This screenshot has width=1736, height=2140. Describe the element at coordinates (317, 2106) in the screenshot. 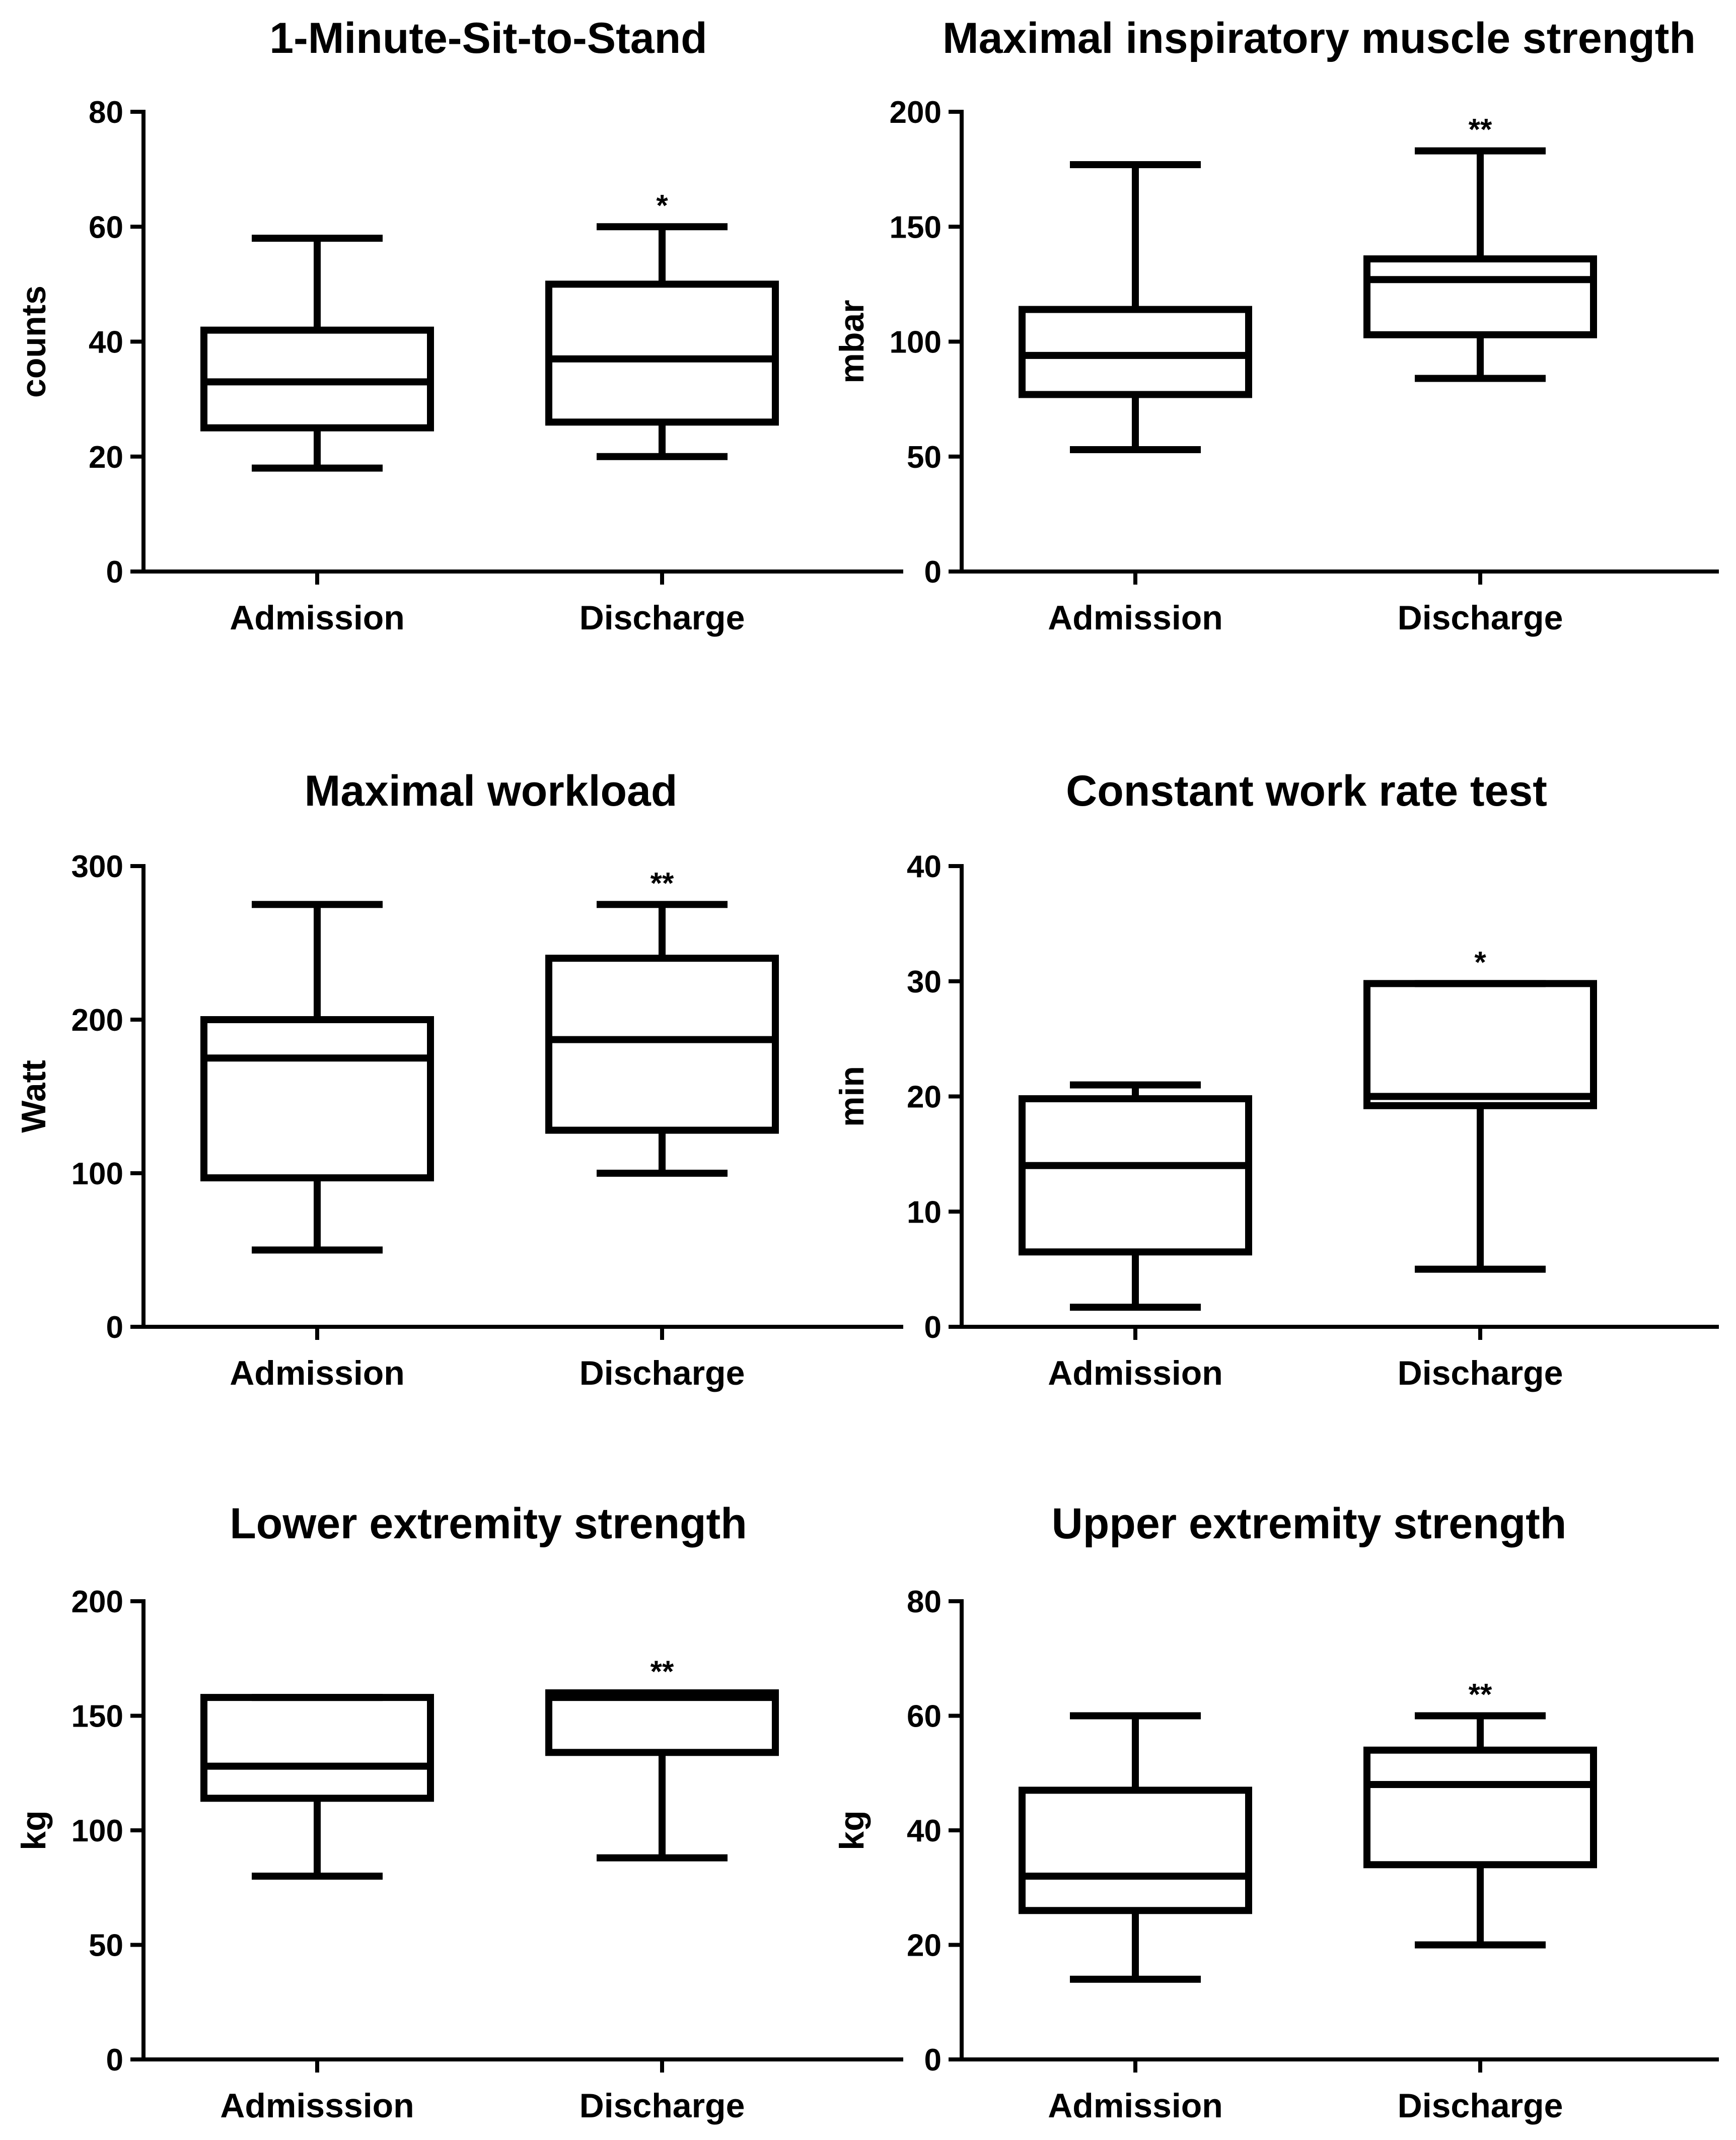

I see `x-category-label: Admisssion` at that location.